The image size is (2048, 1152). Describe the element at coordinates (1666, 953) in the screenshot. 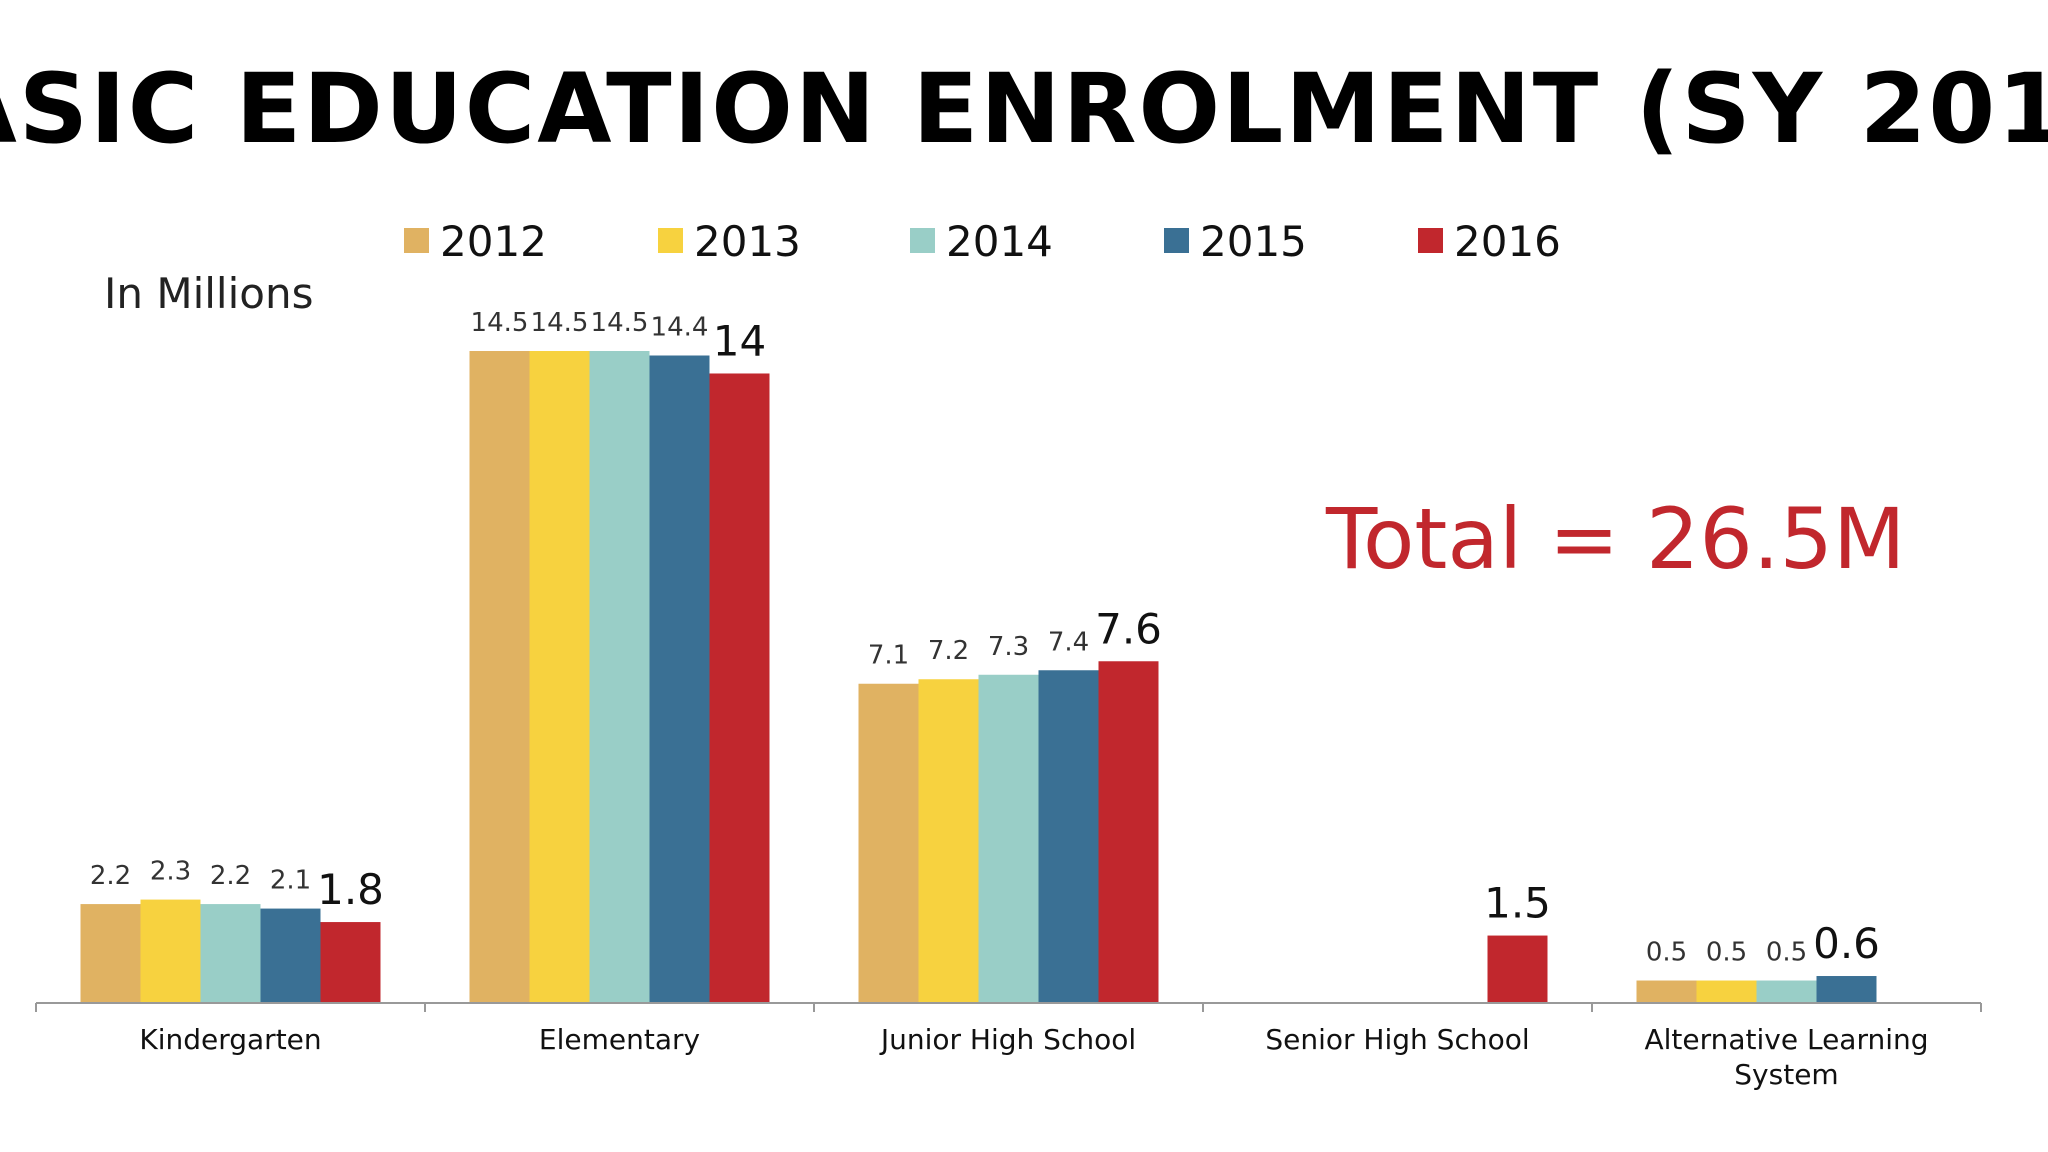

I see `value-label-2012-4: 0.5` at that location.